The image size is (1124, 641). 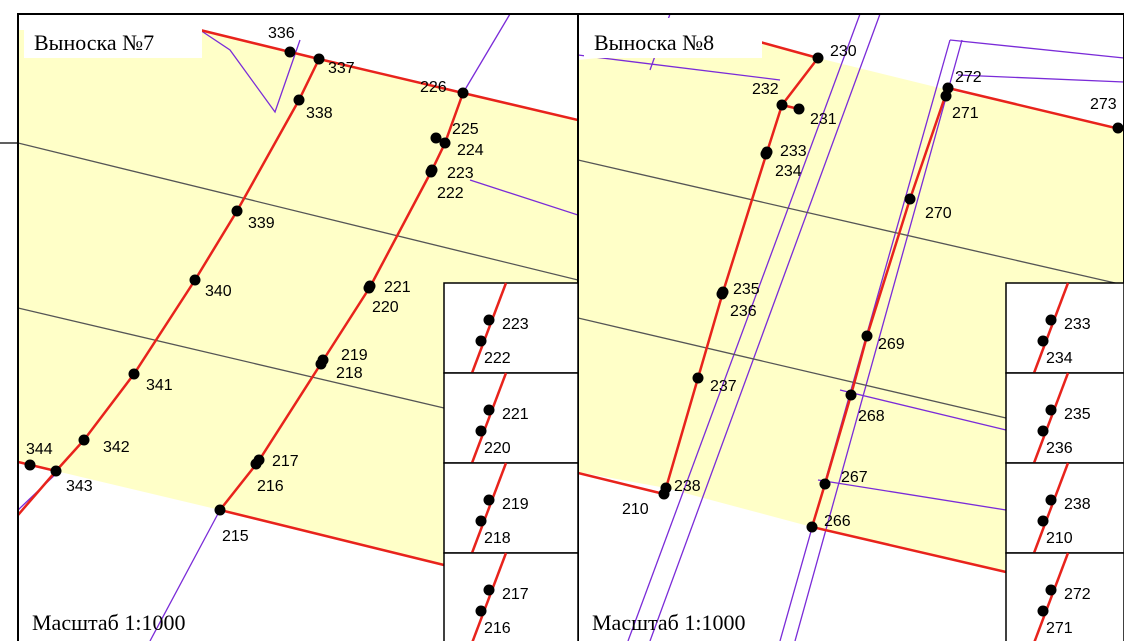 What do you see at coordinates (497, 448) in the screenshot?
I see `inset-label: 220` at bounding box center [497, 448].